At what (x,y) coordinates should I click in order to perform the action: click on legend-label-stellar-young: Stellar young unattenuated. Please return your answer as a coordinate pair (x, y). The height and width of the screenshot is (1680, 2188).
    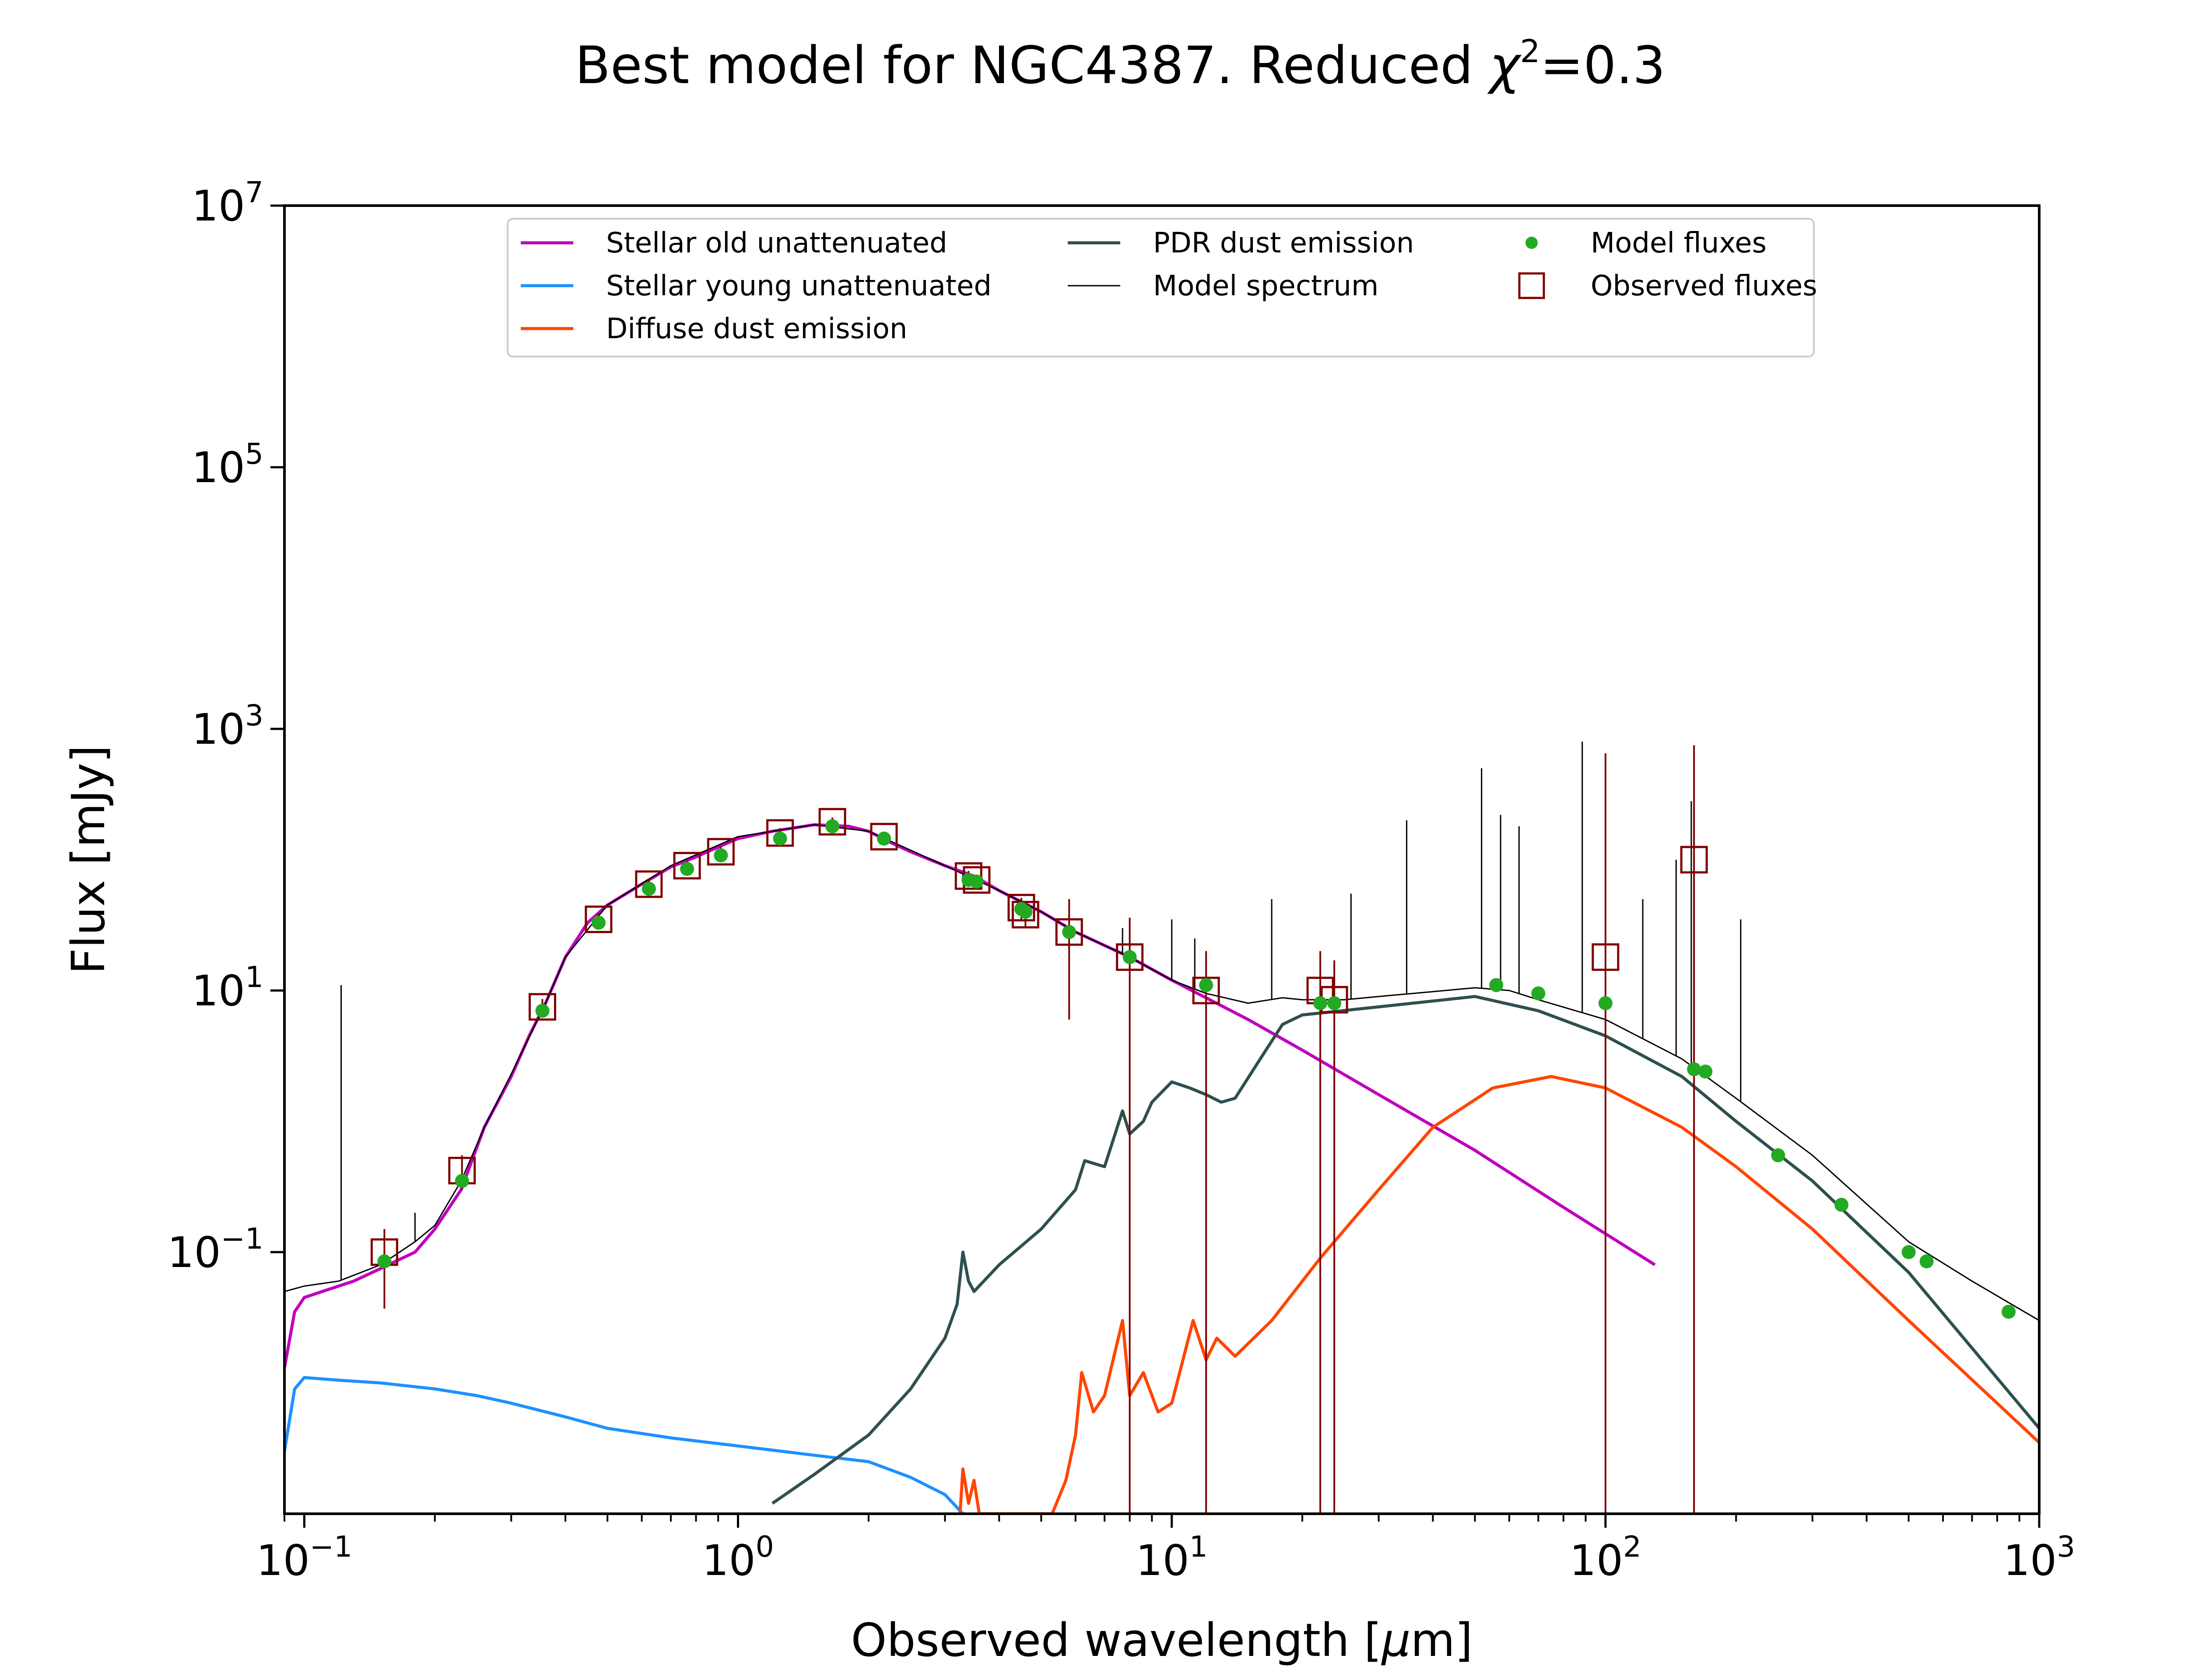
    Looking at the image, I should click on (799, 286).